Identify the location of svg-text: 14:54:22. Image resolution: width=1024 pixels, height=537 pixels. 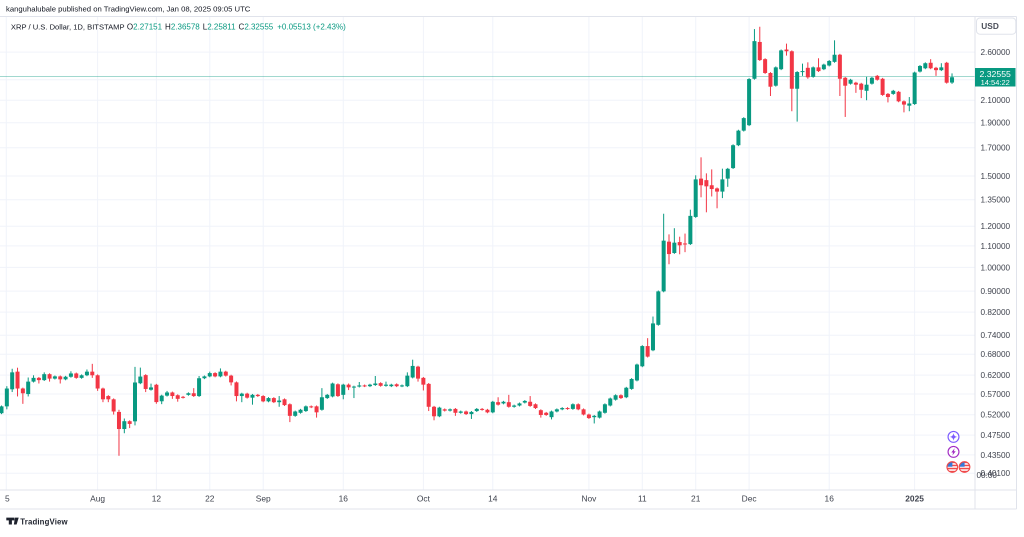
(995, 82).